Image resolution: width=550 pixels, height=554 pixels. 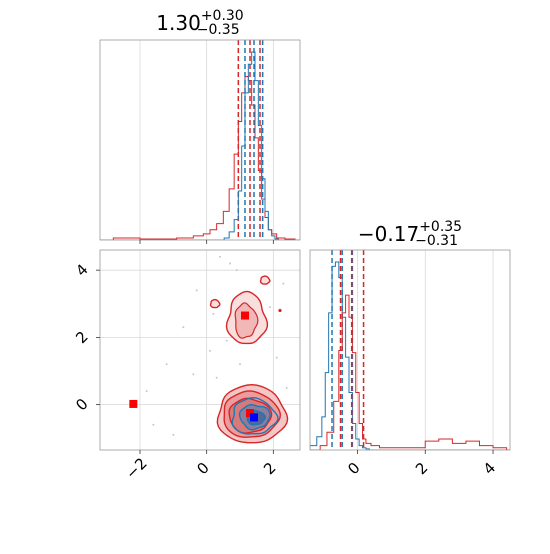 I want to click on contour-group, so click(x=209, y=349).